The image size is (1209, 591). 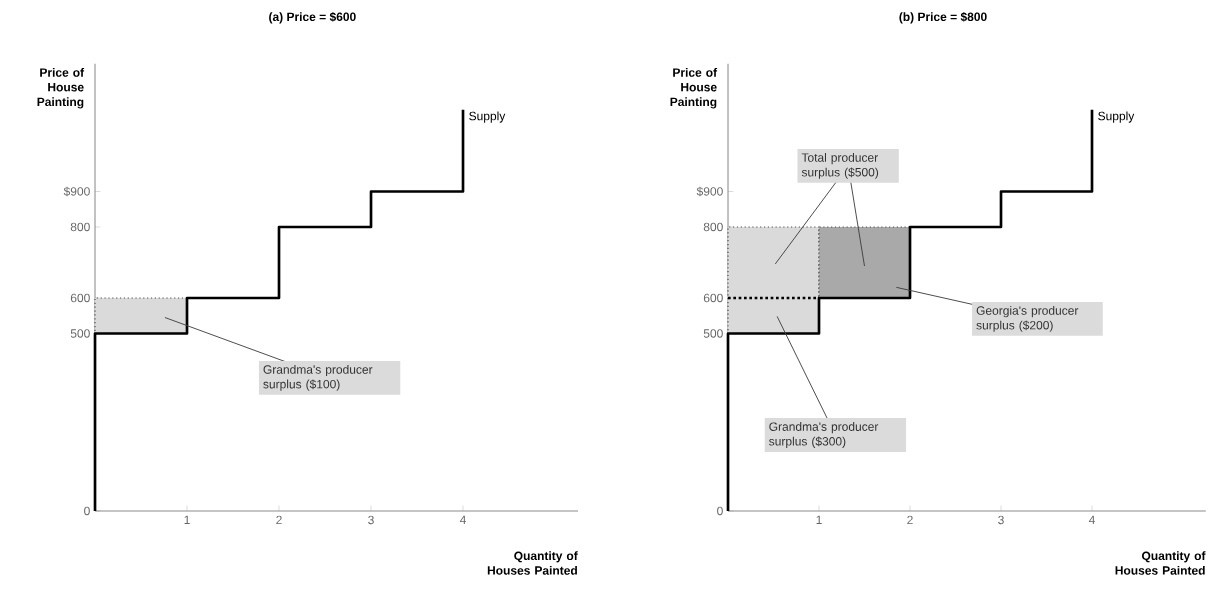 I want to click on annotation: Grandma's producer surplus ($100), so click(x=318, y=377).